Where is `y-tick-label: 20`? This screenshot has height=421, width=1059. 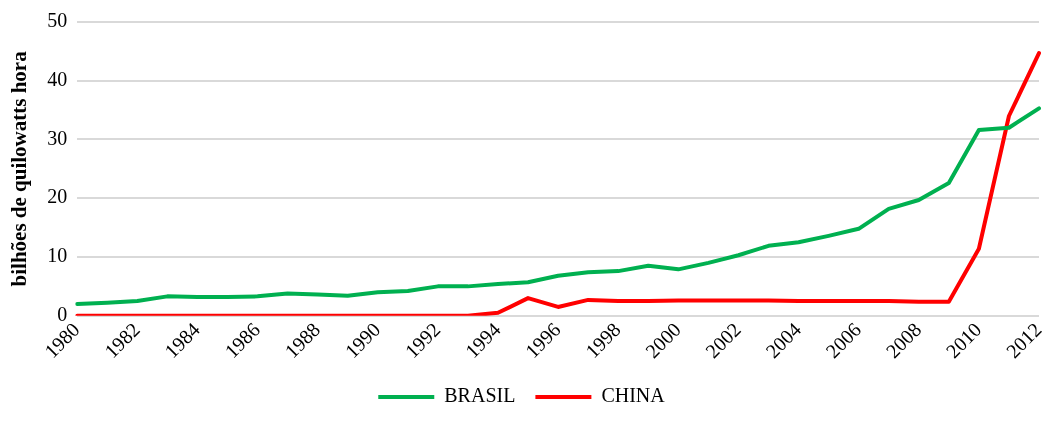 y-tick-label: 20 is located at coordinates (57, 196).